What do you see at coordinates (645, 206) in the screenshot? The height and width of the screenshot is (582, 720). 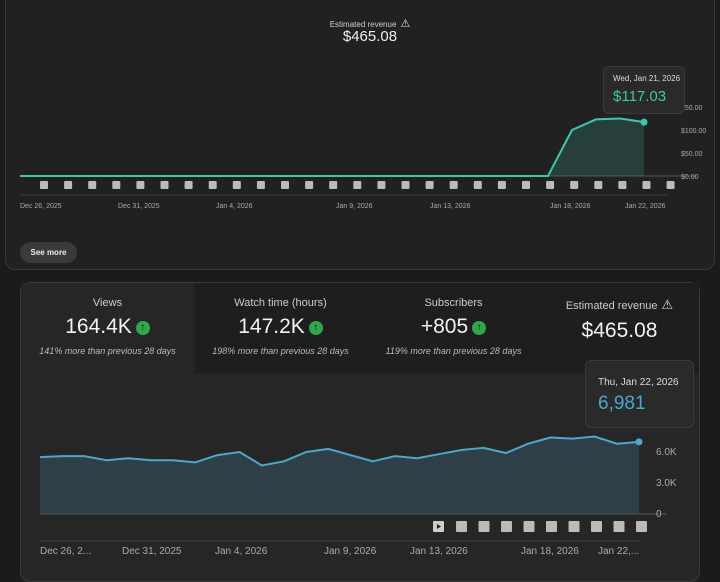 I see `x-tick-label: Jan 22, 2026` at bounding box center [645, 206].